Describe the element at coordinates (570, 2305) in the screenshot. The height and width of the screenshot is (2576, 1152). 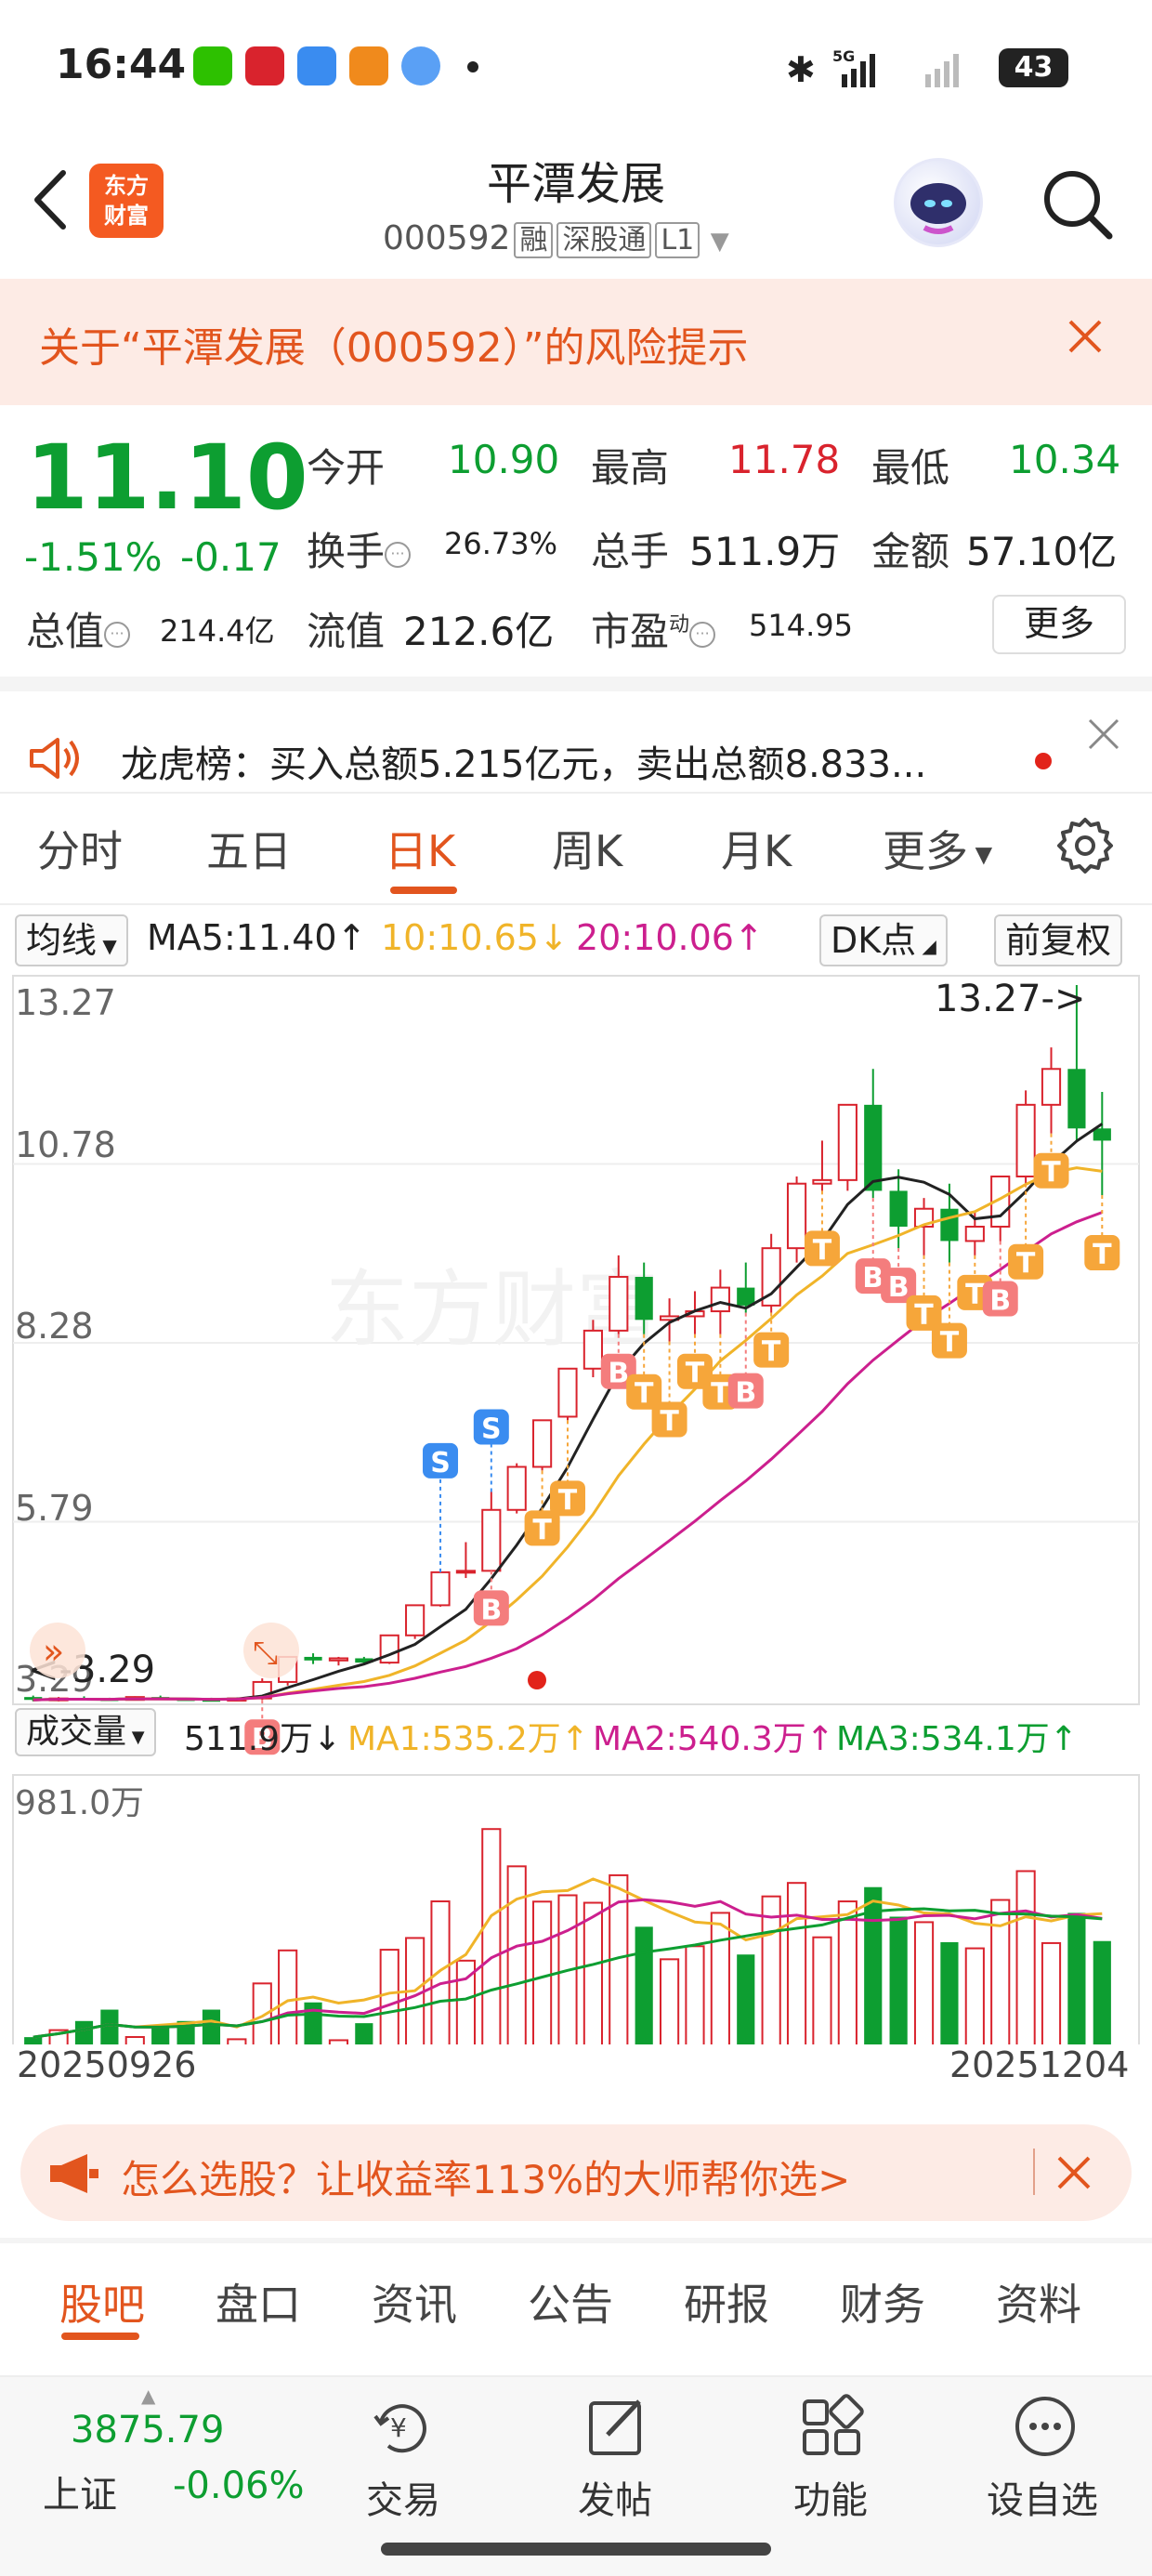
I see `tab-announcements: 公告` at that location.